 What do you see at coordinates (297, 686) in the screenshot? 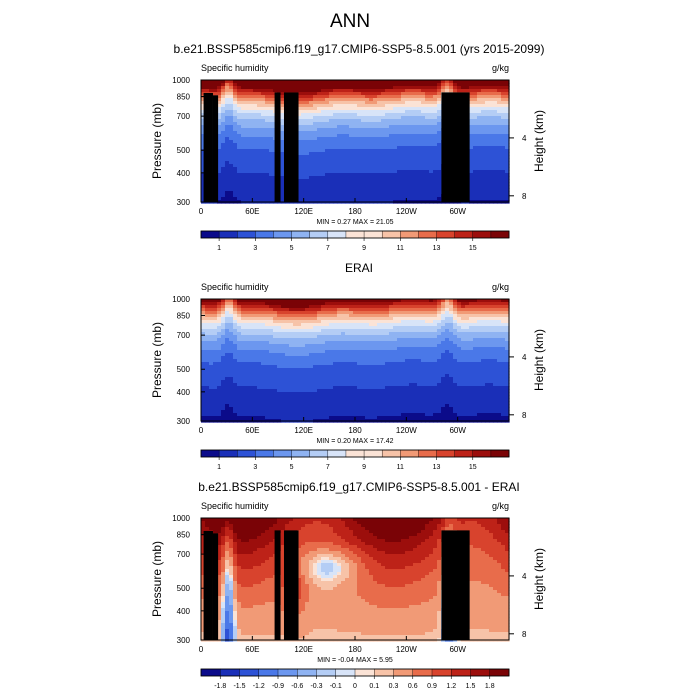
I see `colorbar-label: -0.6` at bounding box center [297, 686].